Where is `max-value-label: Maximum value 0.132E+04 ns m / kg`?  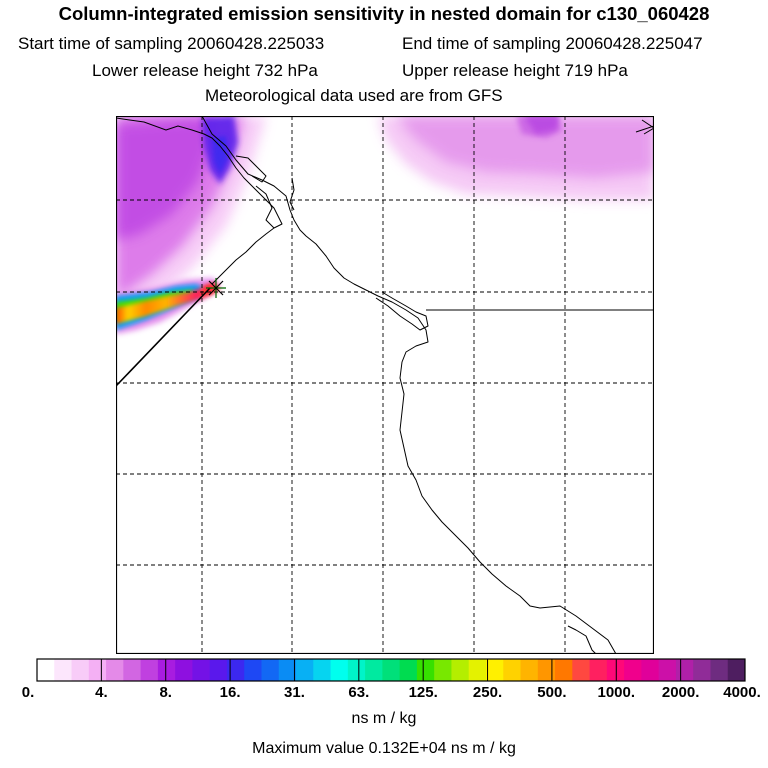 max-value-label: Maximum value 0.132E+04 ns m / kg is located at coordinates (384, 748).